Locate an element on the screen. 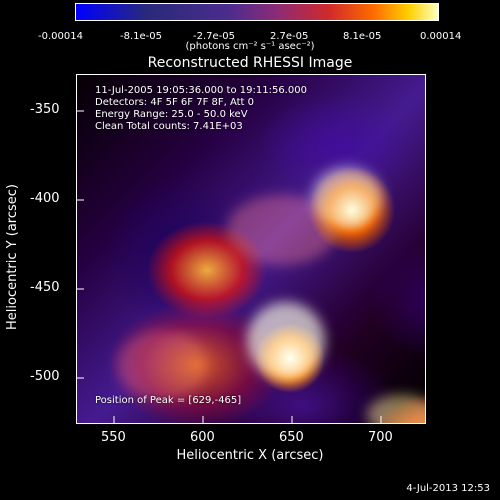 The image size is (500, 500). x-axis-label: Heliocentric X (arcsec) is located at coordinates (250, 455).